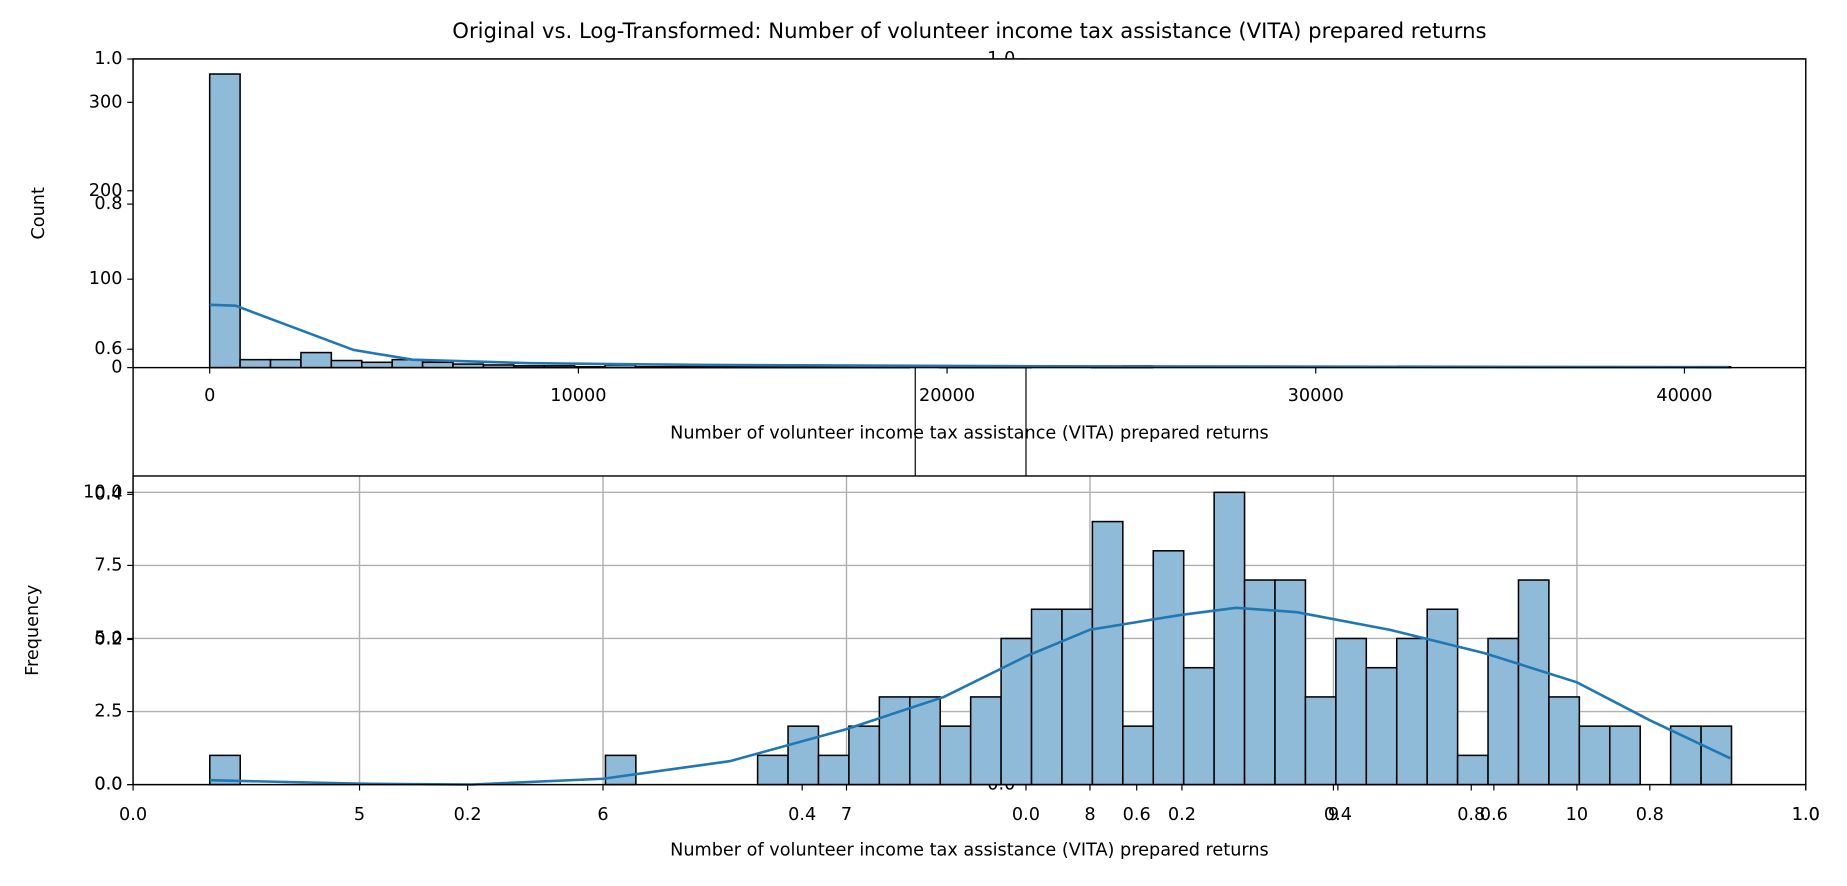 This screenshot has width=1847, height=886. Describe the element at coordinates (108, 785) in the screenshot. I see `y-tick-label: 0.0` at that location.